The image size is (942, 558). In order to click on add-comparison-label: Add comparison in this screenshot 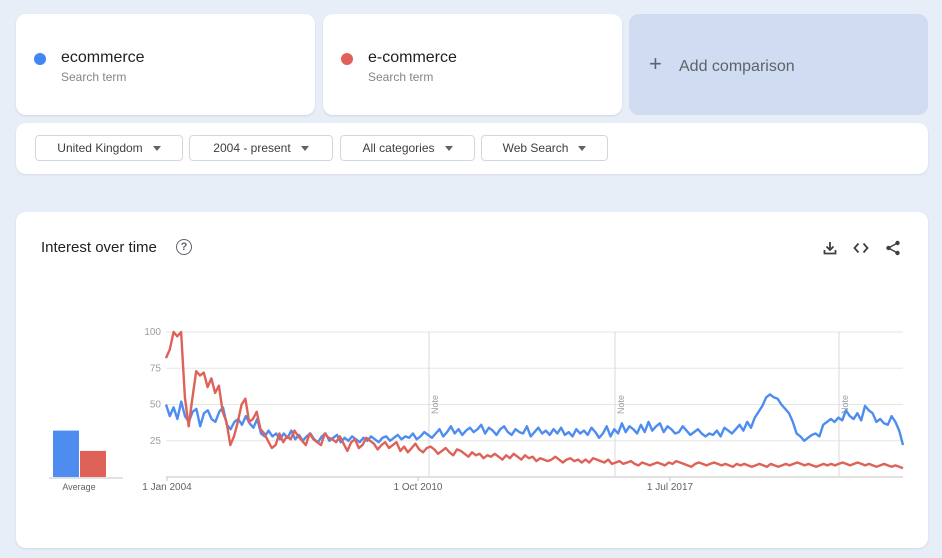, I will do `click(737, 66)`.